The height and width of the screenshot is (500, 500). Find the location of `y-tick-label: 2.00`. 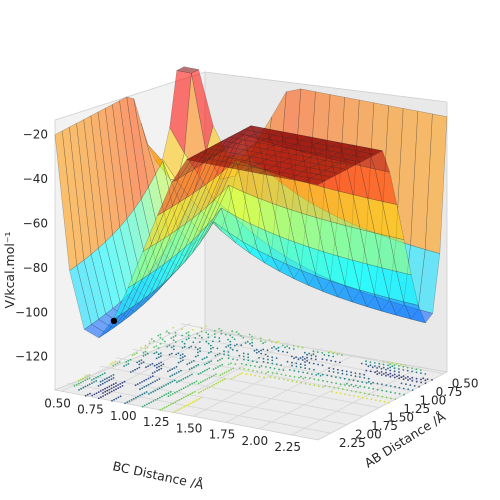

y-tick-label: 2.00 is located at coordinates (368, 435).